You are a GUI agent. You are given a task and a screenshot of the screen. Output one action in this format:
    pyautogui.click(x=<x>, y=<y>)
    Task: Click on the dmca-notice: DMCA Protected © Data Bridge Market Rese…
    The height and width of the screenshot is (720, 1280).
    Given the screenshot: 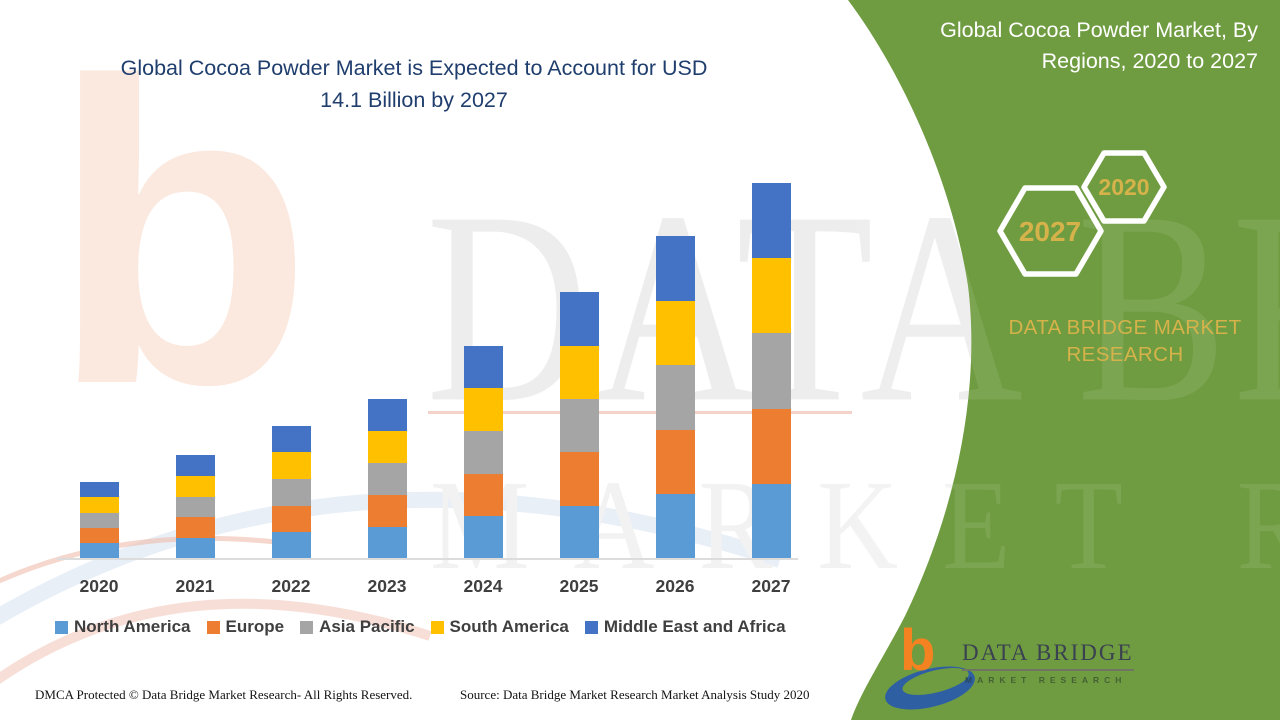 What is the action you would take?
    pyautogui.click(x=224, y=694)
    